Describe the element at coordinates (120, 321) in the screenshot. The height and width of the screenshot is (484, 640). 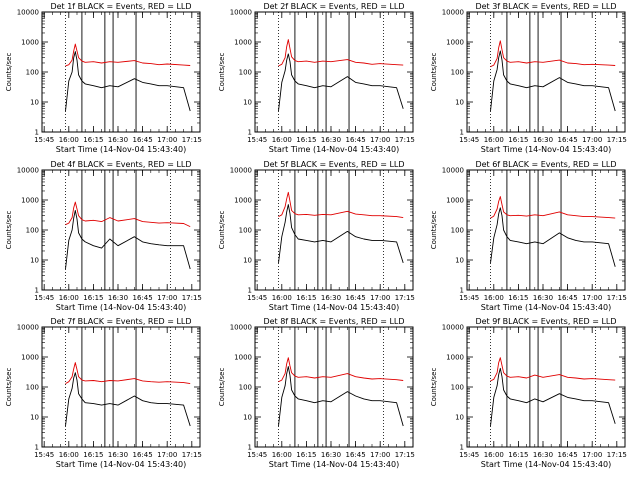
I see `chart-title: Det 7f BLACK = Events, RED = LLD` at that location.